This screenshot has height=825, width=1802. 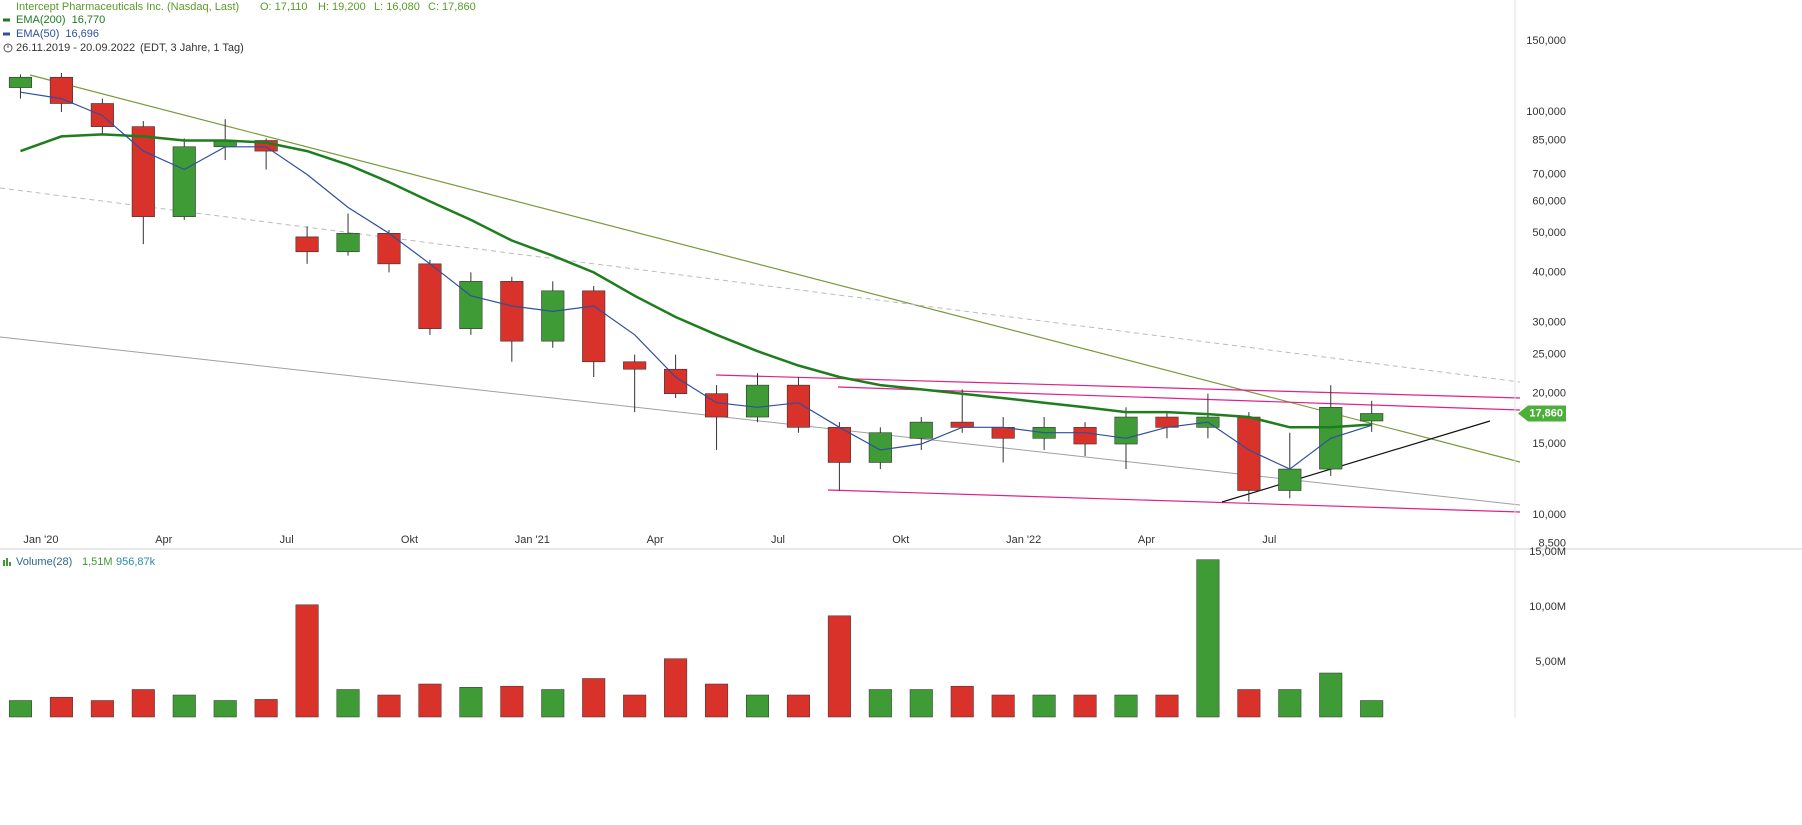 What do you see at coordinates (44, 562) in the screenshot?
I see `volume-title: Volume(28)` at bounding box center [44, 562].